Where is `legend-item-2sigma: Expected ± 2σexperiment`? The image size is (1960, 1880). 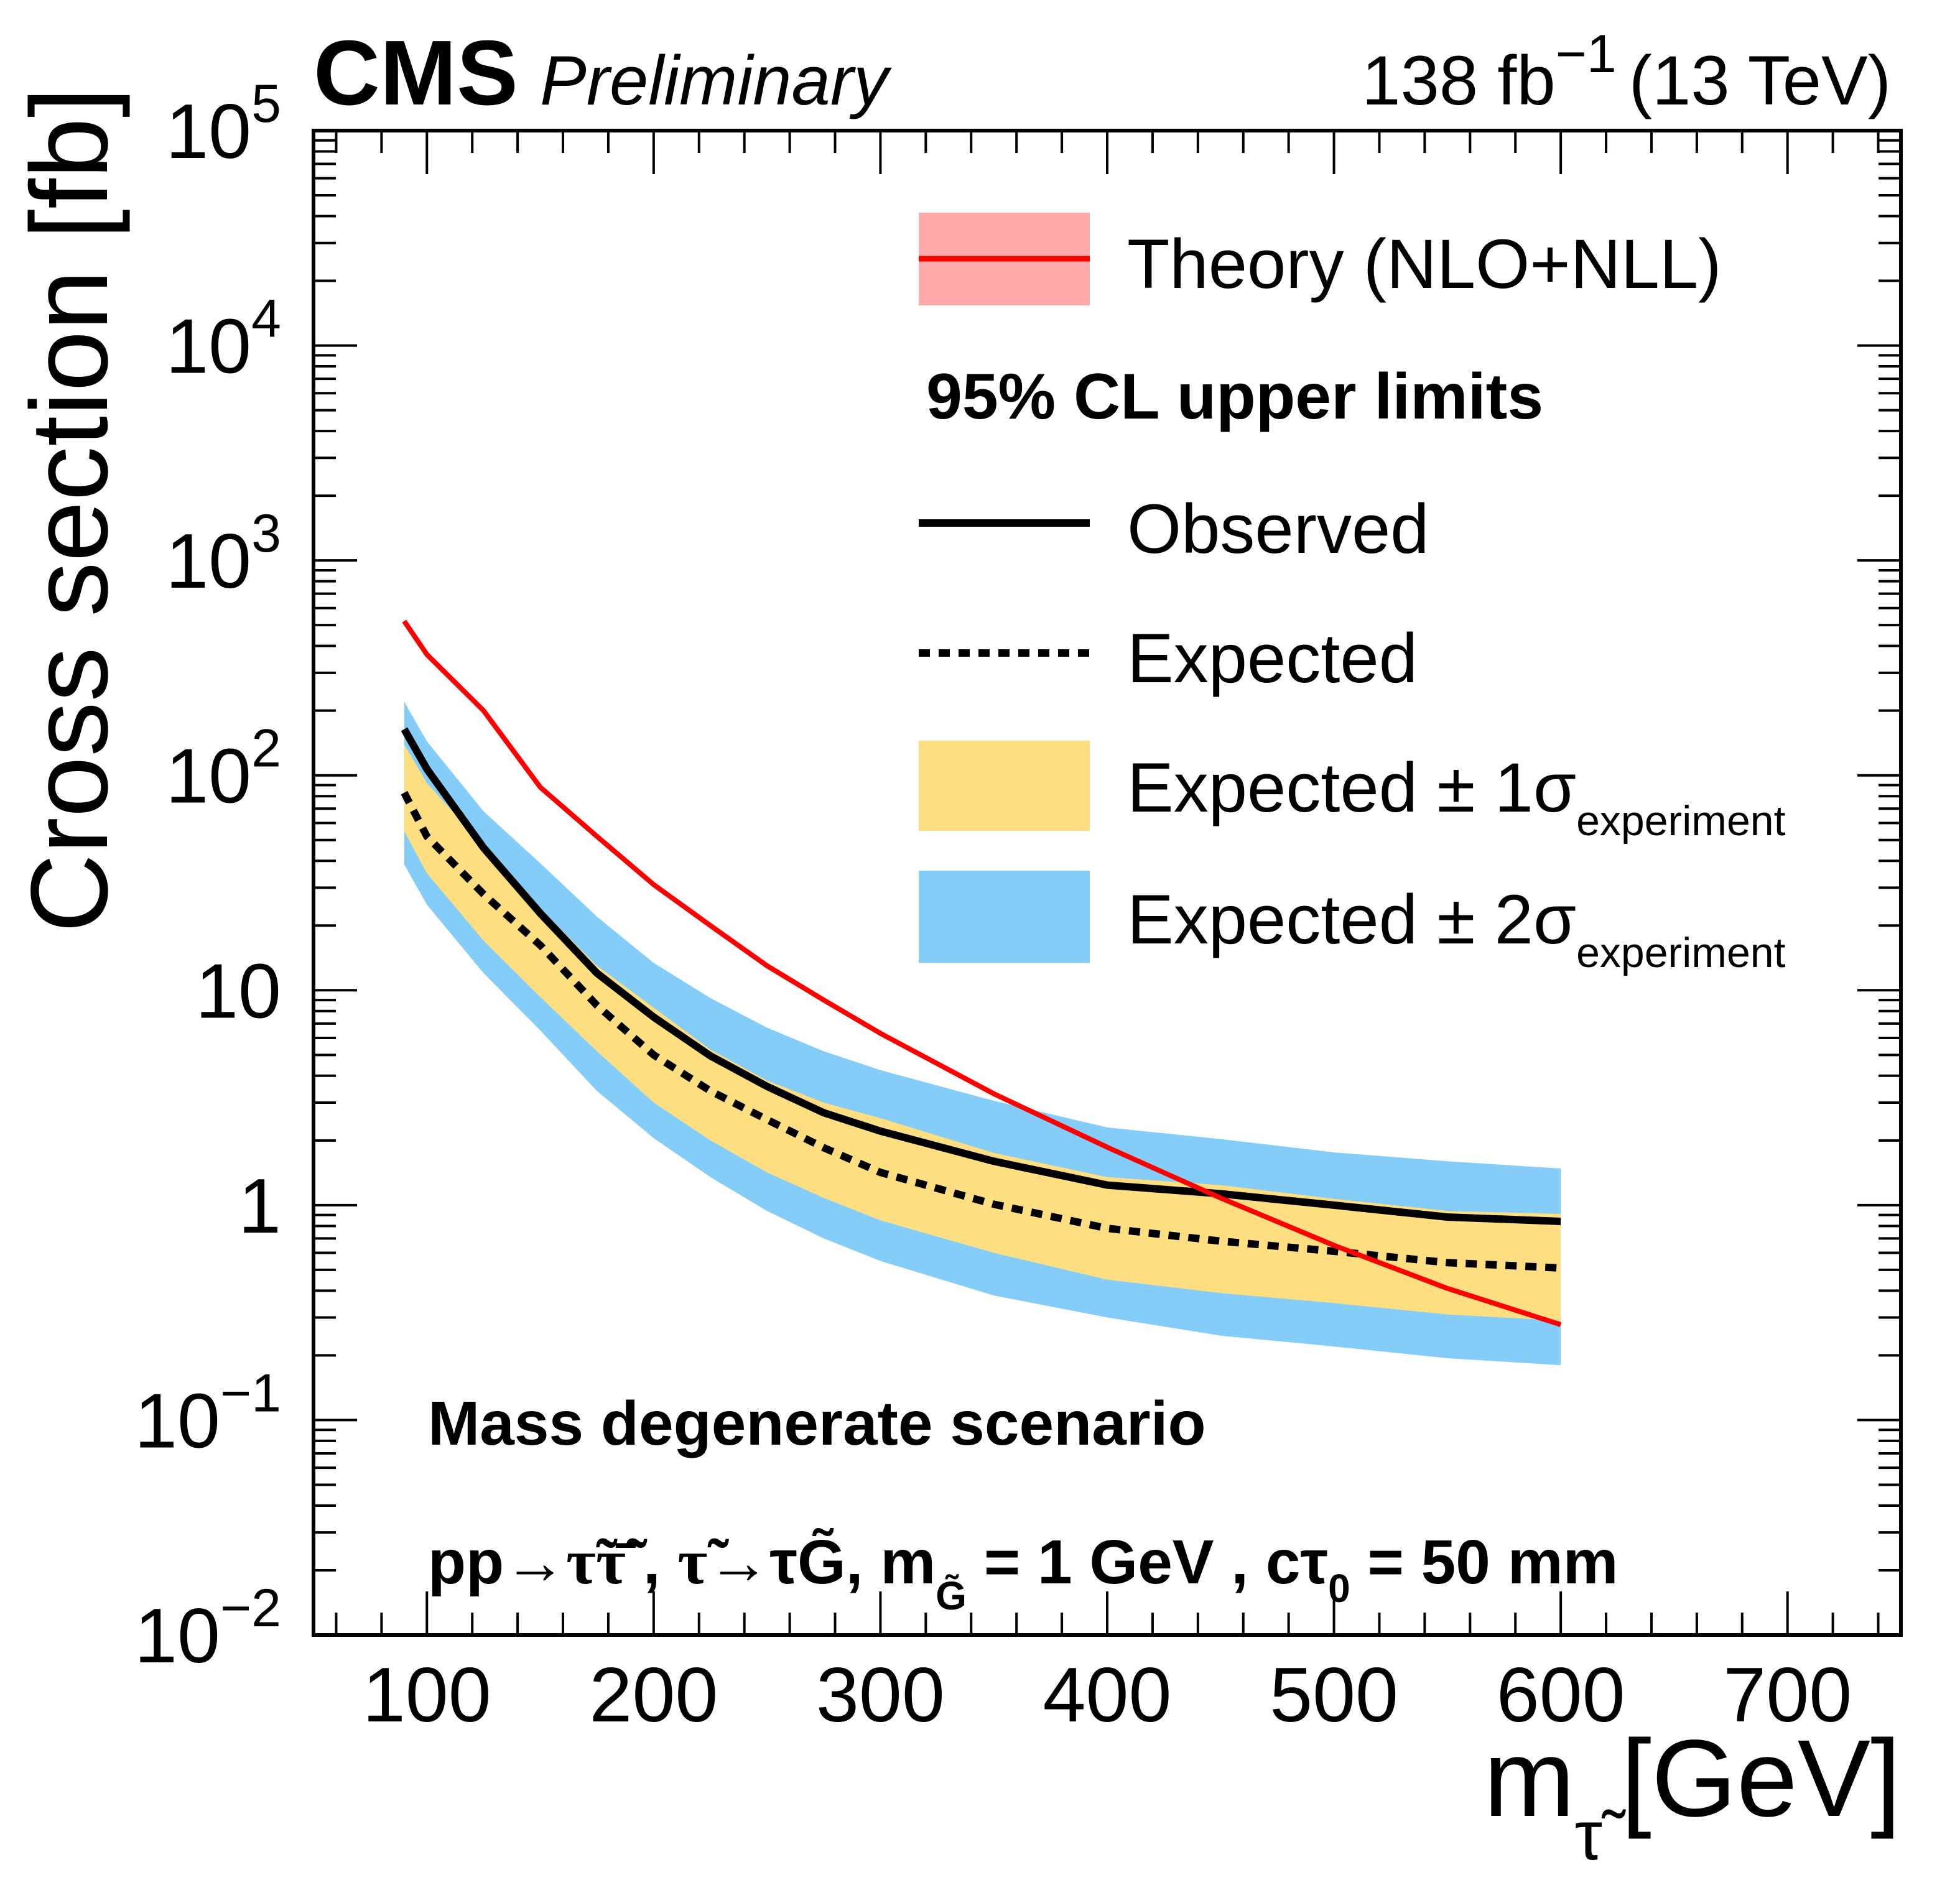
legend-item-2sigma: Expected ± 2σexperiment is located at coordinates (1352, 923).